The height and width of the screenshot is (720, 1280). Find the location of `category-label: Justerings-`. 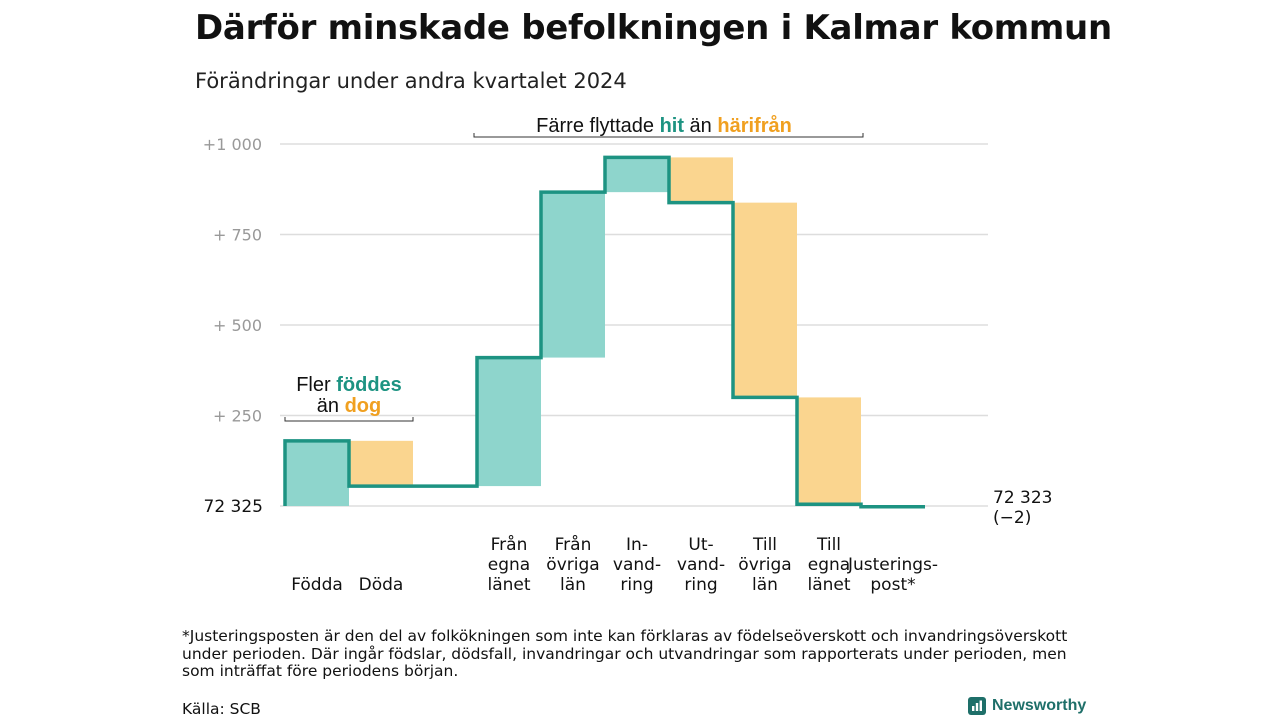

category-label: Justerings- is located at coordinates (892, 565).